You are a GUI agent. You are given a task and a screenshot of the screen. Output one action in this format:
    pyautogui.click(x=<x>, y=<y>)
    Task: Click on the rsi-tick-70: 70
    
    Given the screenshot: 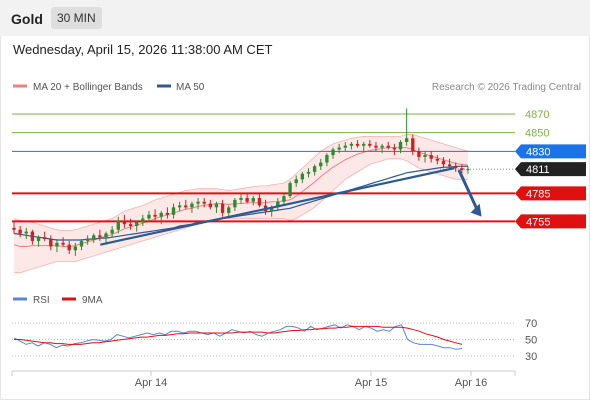 What is the action you would take?
    pyautogui.click(x=531, y=324)
    